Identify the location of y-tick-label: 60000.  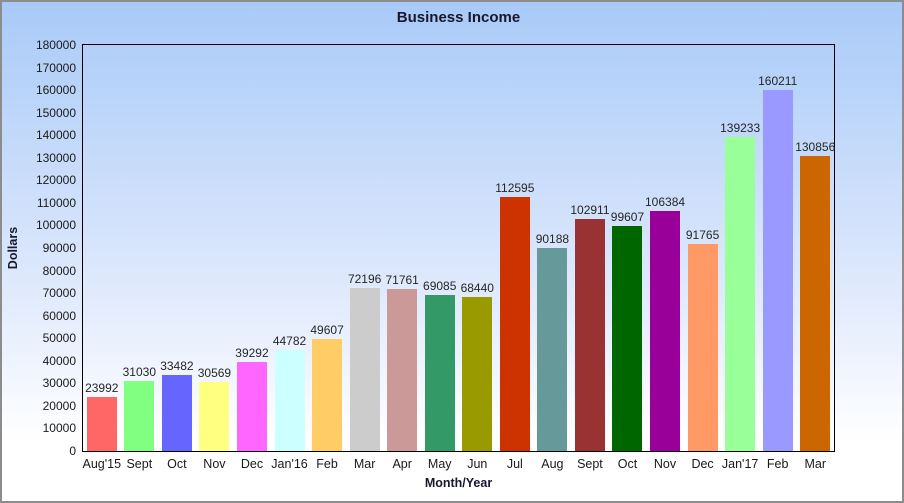
(59, 315).